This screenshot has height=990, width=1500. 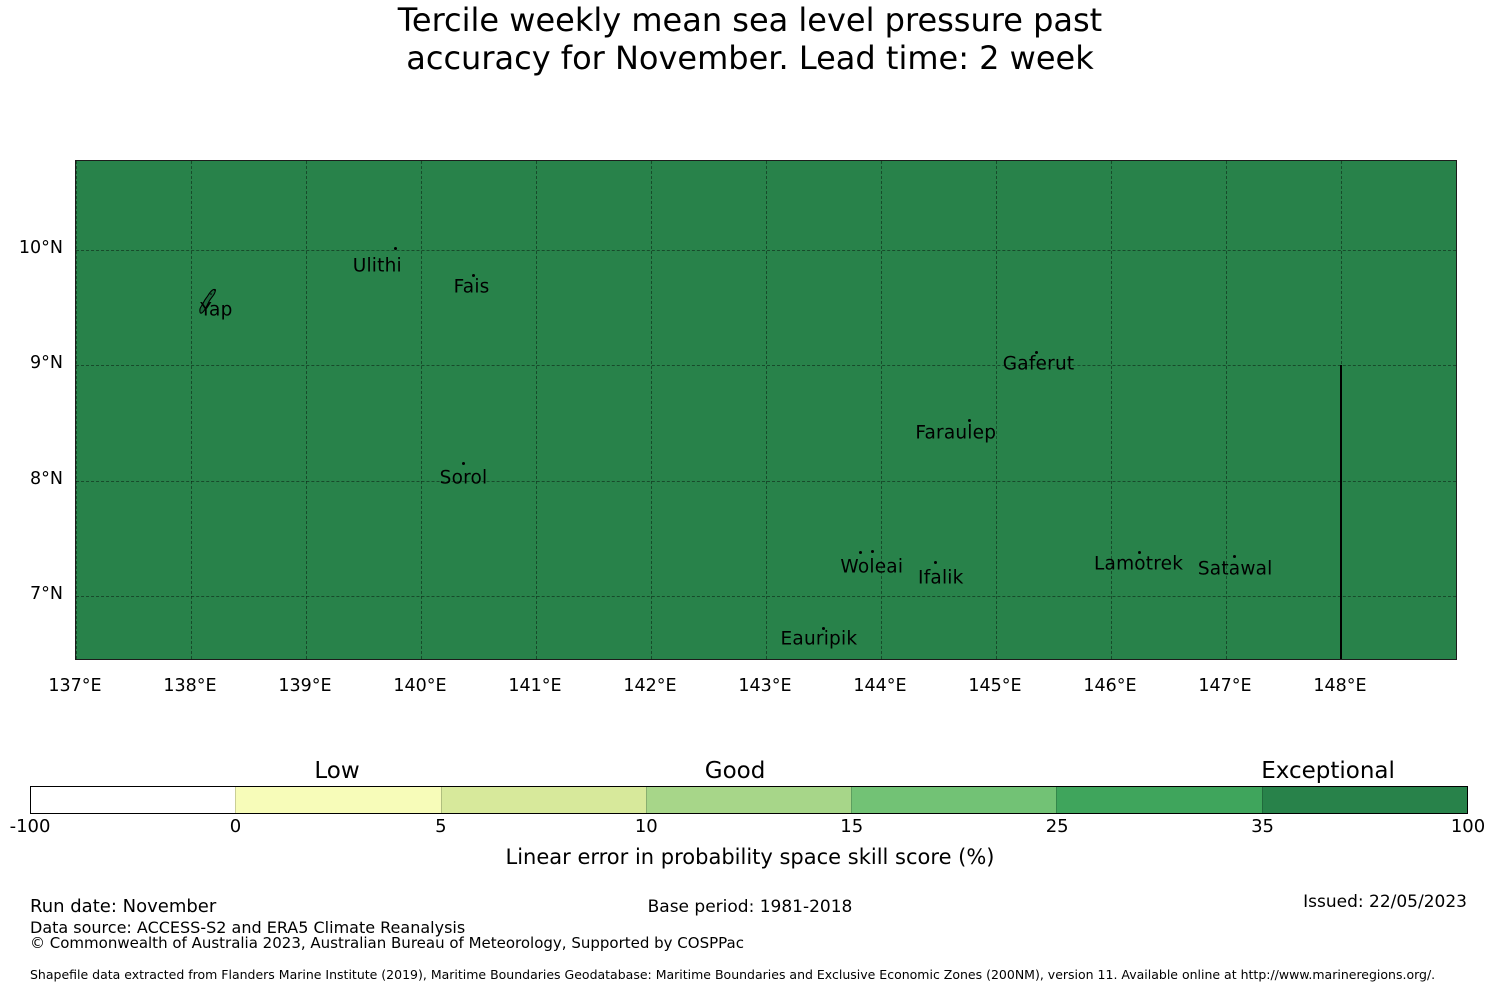 What do you see at coordinates (750, 907) in the screenshot?
I see `footer-base-period: Base period: 1981-2018` at bounding box center [750, 907].